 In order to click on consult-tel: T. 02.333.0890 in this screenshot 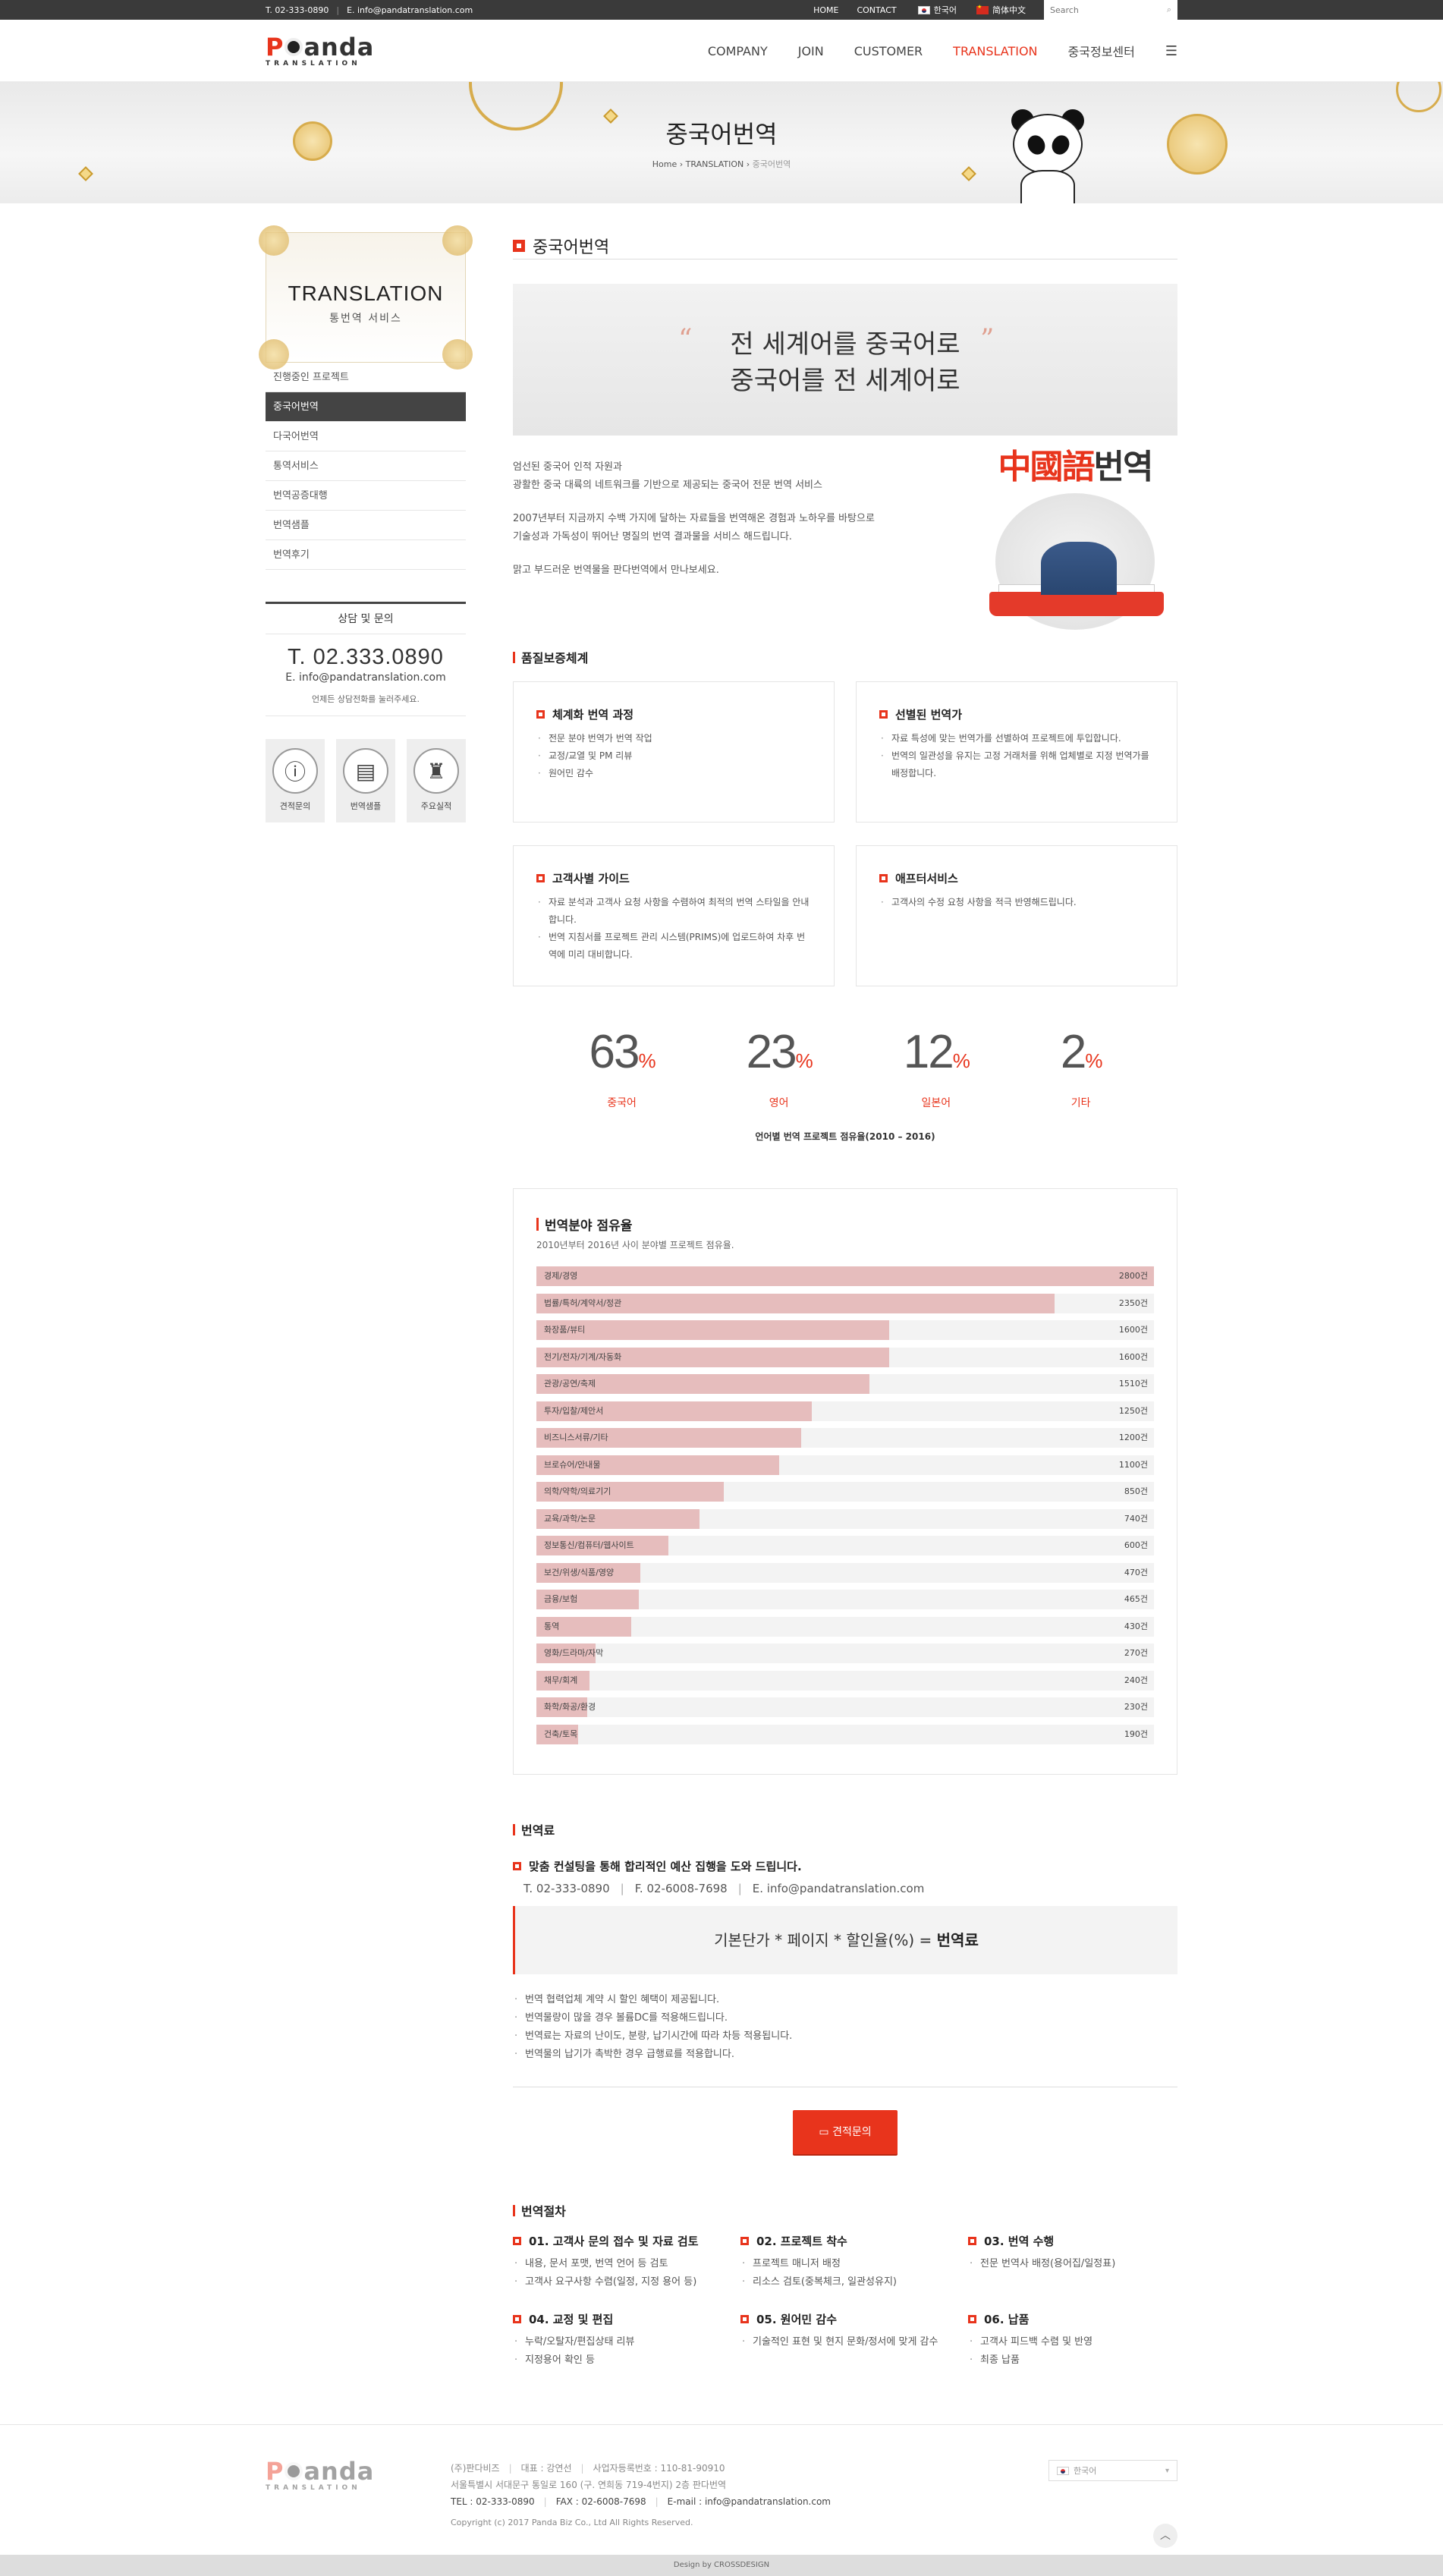, I will do `click(366, 657)`.